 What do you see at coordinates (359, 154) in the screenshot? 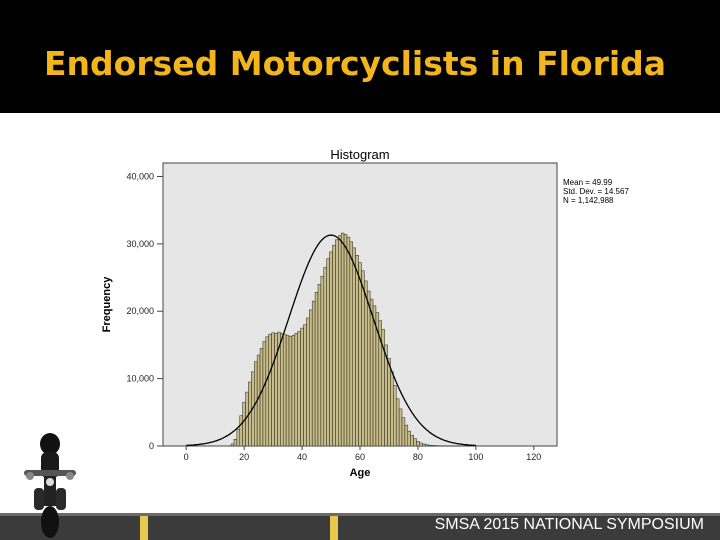
I see `chart-title: Histogram` at bounding box center [359, 154].